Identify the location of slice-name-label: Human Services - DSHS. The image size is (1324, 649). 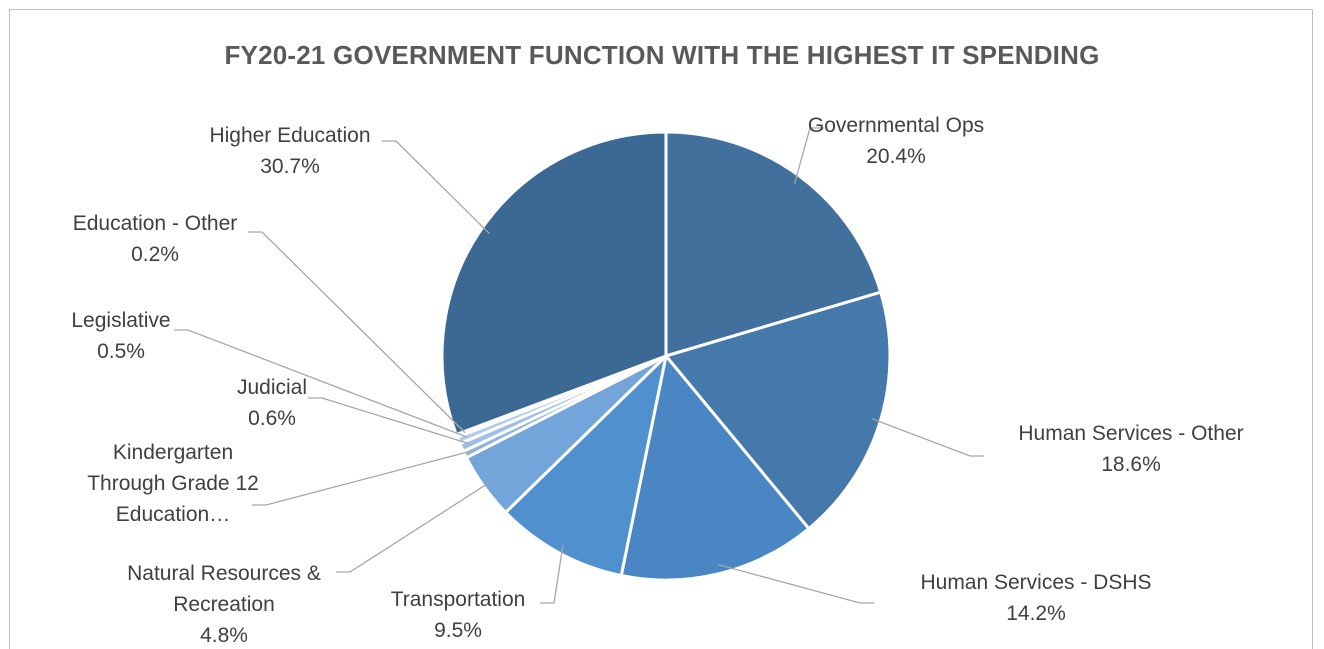
(1035, 582).